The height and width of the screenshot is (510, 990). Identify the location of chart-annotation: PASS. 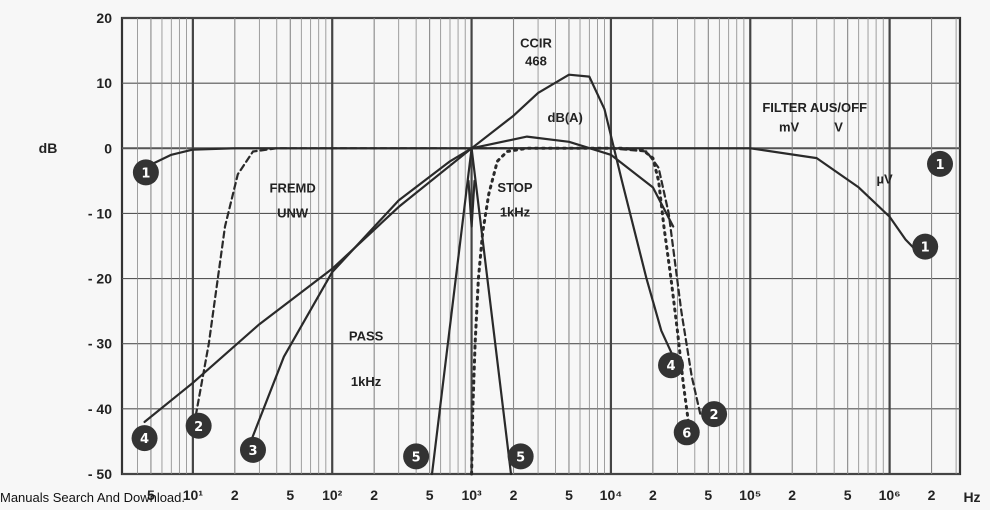
(366, 335).